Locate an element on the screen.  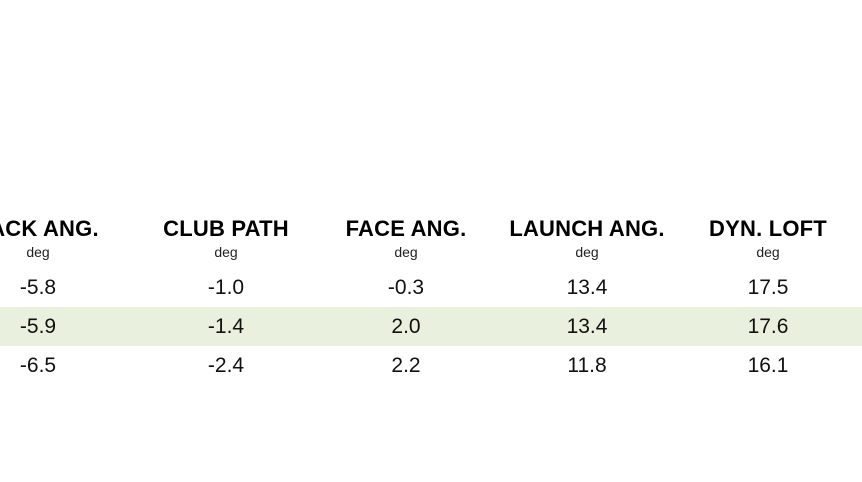
column-header-dynamic-loft: DYN. LOFT deg is located at coordinates (765, 237).